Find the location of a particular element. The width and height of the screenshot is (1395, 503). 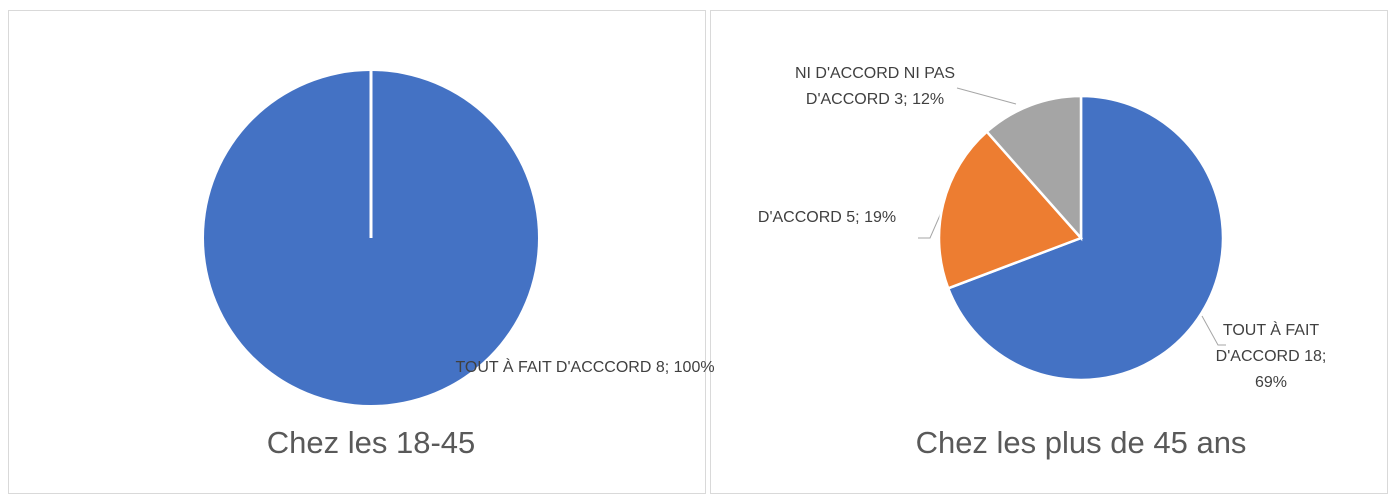

data-label: D'ACCORD 5; 19% is located at coordinates (827, 217).